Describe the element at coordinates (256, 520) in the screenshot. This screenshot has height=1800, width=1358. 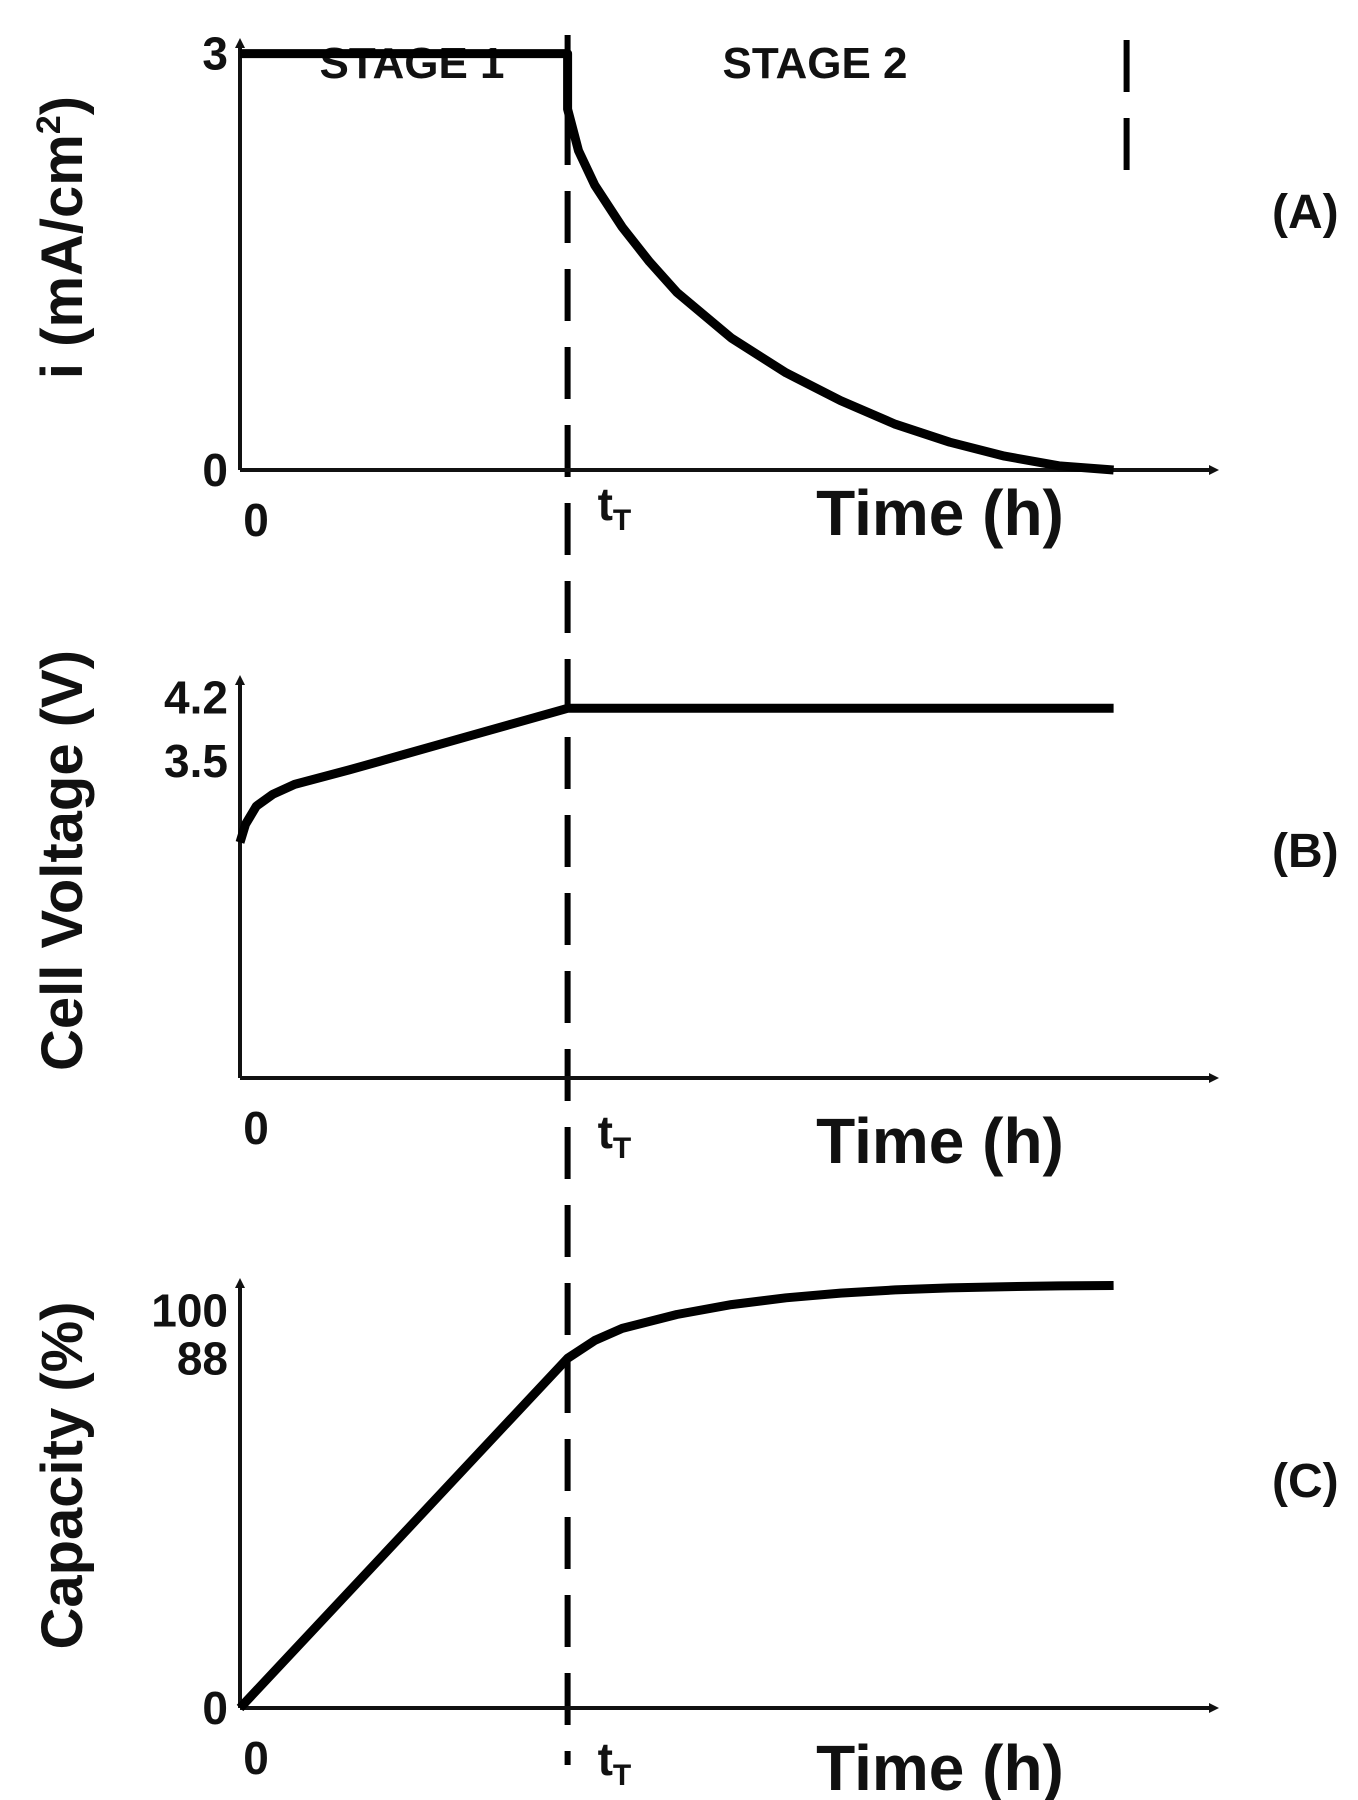
I see `panel-1-x-tick-0: 0` at that location.